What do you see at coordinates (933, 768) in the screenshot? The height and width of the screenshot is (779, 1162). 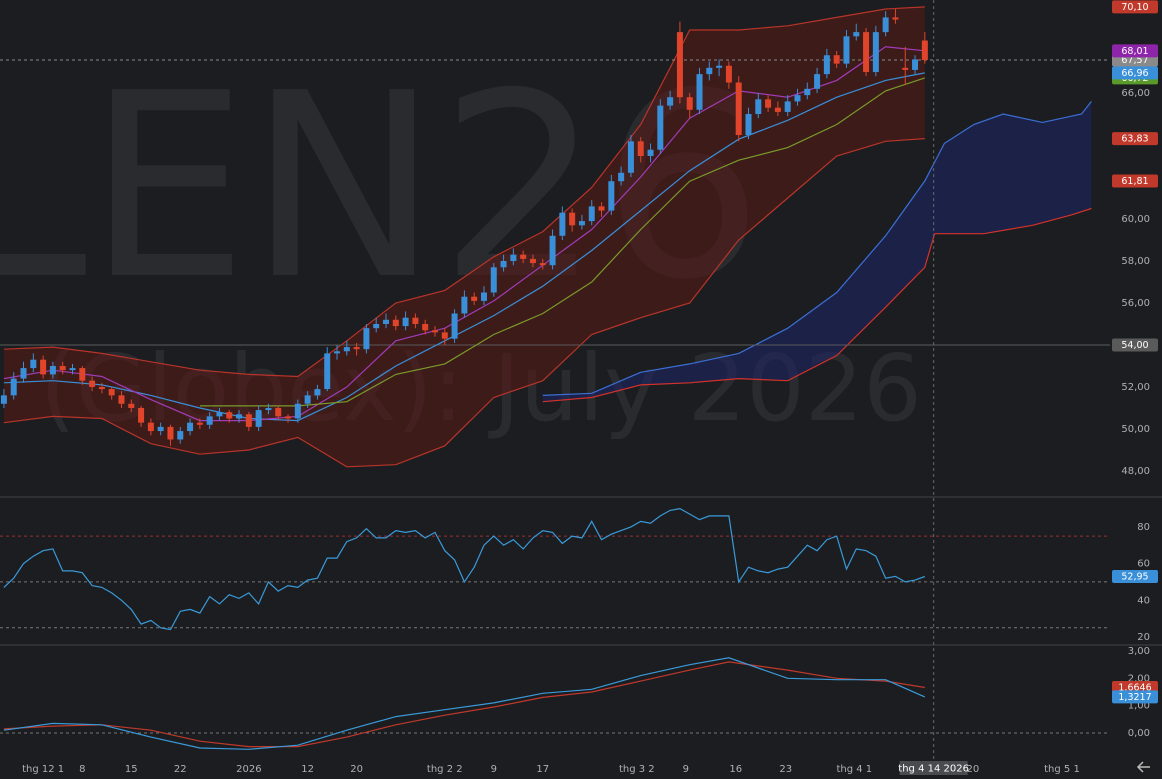 I see `crosshair-label-bg` at bounding box center [933, 768].